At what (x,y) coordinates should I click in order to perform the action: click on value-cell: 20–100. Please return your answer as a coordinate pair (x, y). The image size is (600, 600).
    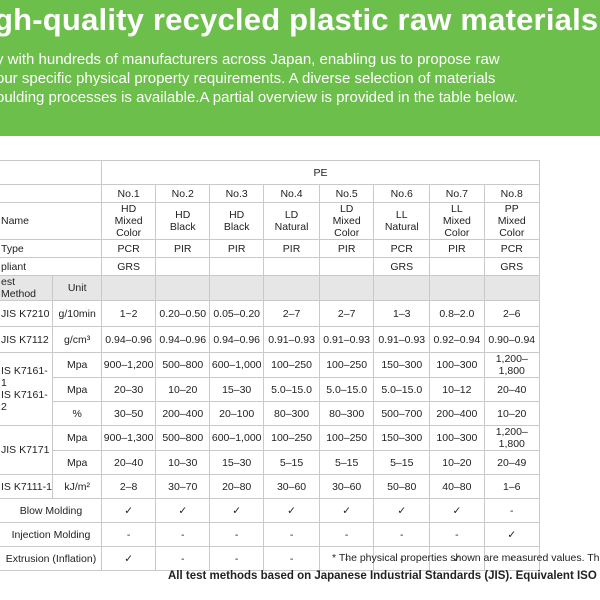
    Looking at the image, I should click on (237, 413).